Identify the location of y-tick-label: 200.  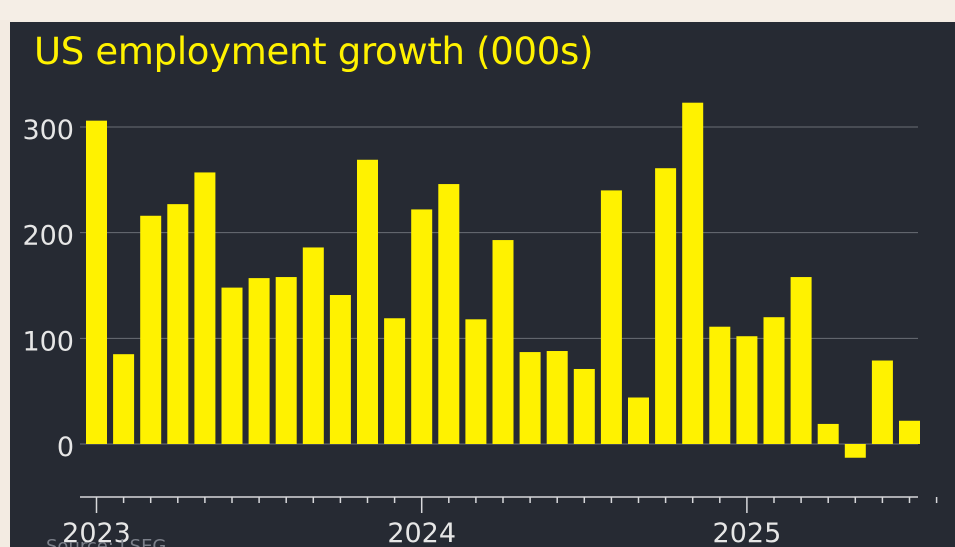
(48, 236).